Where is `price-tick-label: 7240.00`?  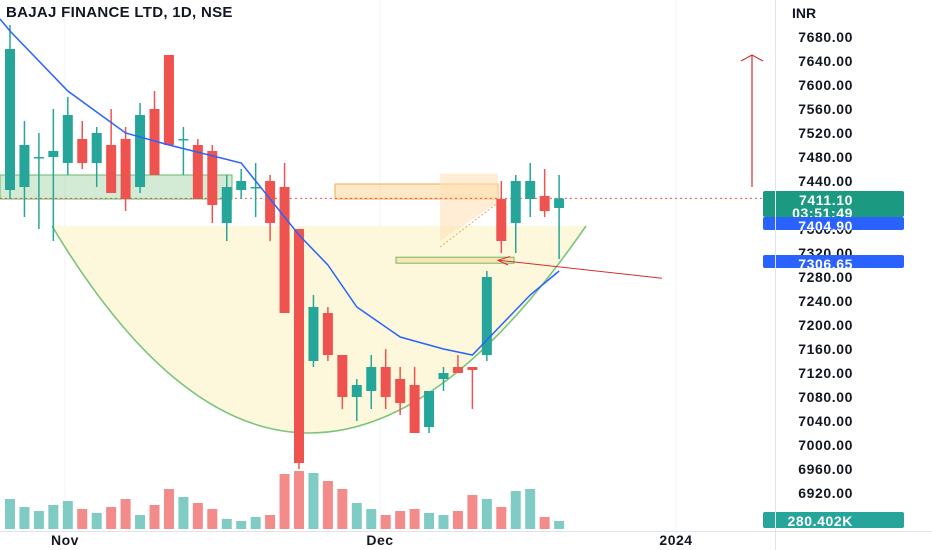 price-tick-label: 7240.00 is located at coordinates (825, 301).